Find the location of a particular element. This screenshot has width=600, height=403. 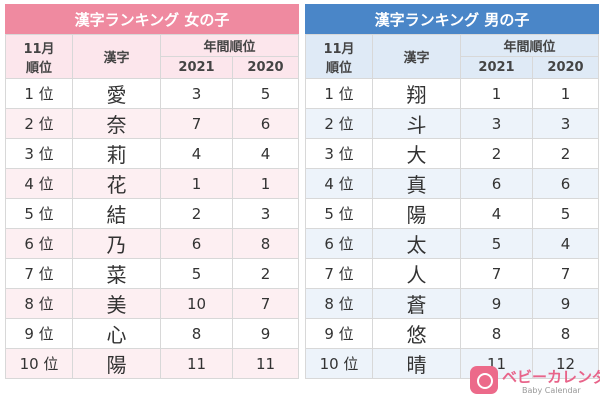

logo-name: ベビーカレンダー is located at coordinates (551, 377).